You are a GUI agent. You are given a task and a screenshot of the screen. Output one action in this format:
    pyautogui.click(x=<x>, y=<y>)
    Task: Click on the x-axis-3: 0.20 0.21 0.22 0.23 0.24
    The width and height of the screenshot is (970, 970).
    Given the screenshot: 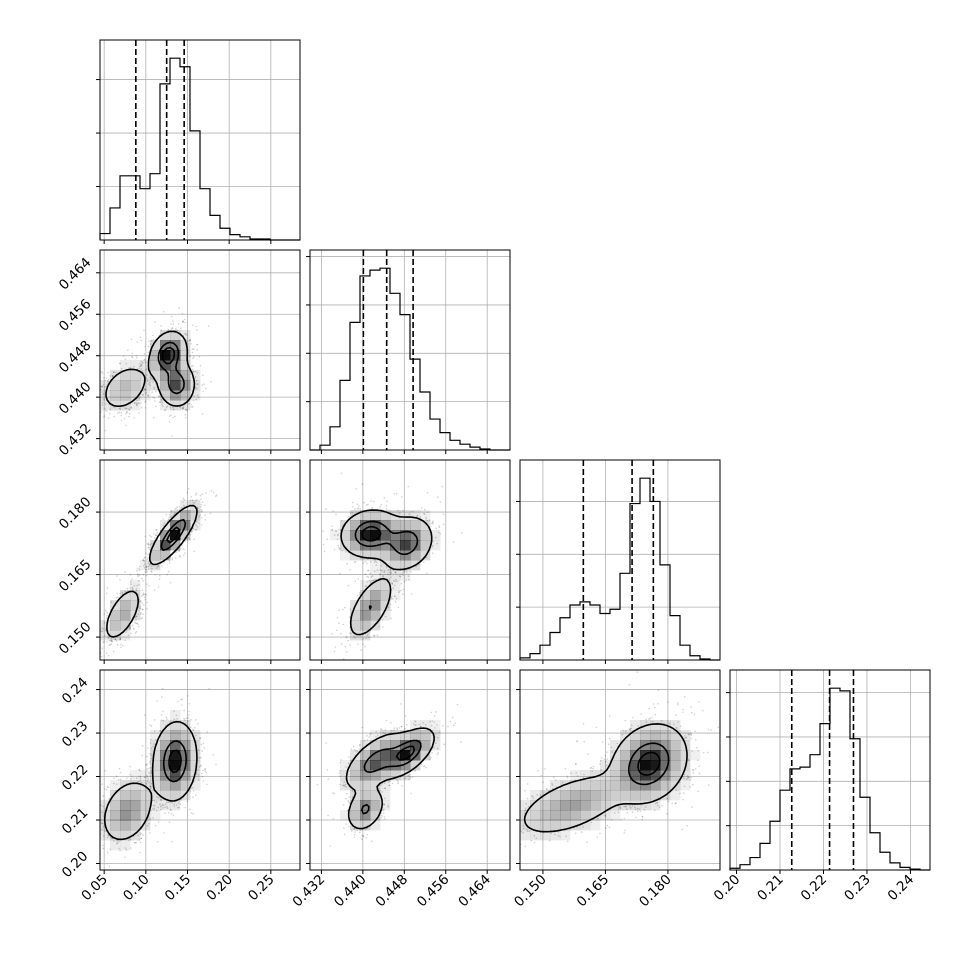 What is the action you would take?
    pyautogui.click(x=814, y=887)
    